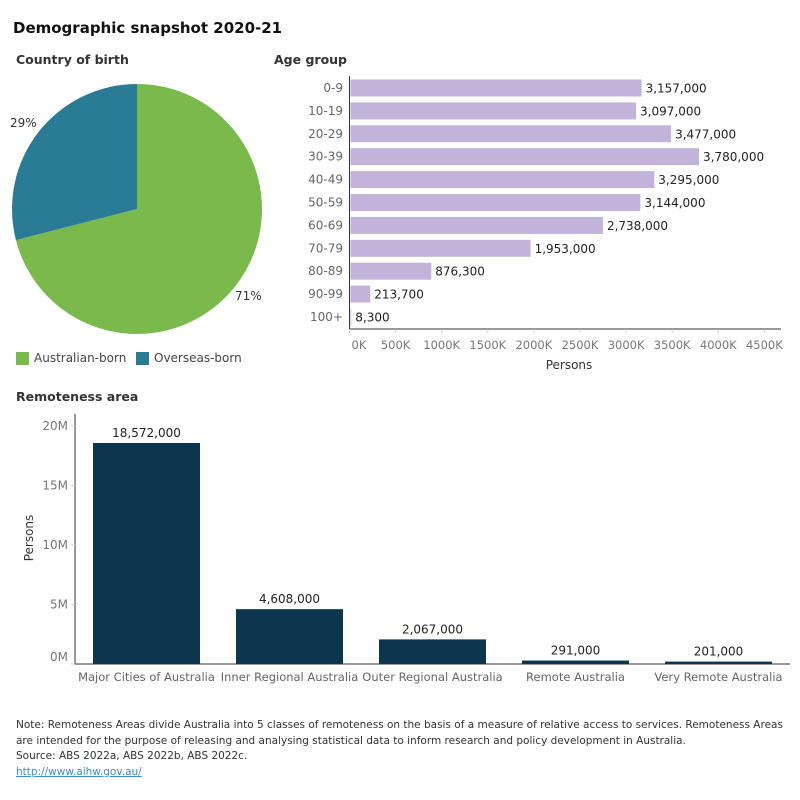 This screenshot has height=800, width=800. What do you see at coordinates (139, 209) in the screenshot?
I see `pie-slice-australian-born` at bounding box center [139, 209].